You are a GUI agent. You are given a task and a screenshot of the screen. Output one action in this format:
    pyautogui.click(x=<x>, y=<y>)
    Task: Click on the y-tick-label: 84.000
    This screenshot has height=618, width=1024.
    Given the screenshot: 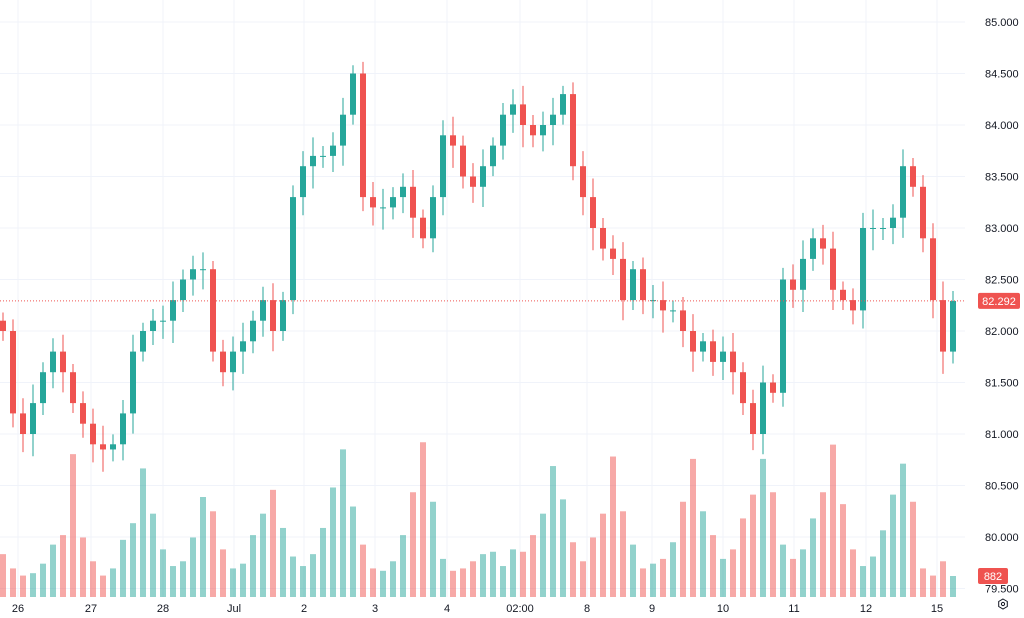 What is the action you would take?
    pyautogui.click(x=1002, y=126)
    